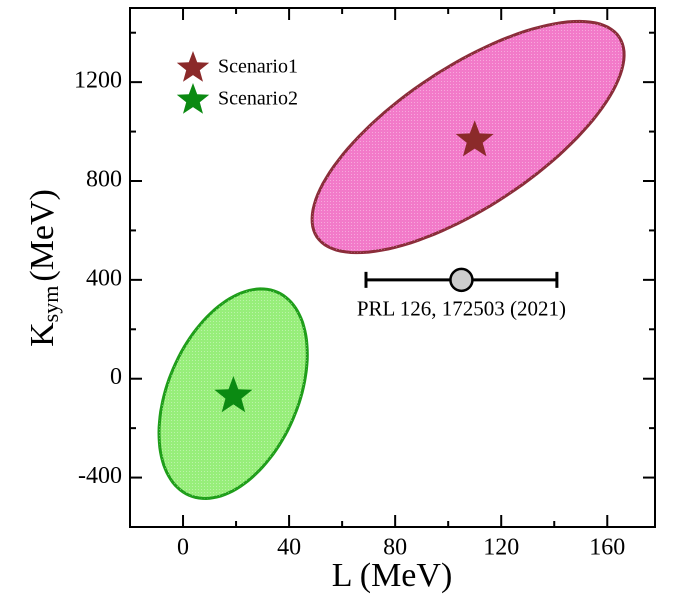  I want to click on y-axis-label: Ksym (MeV), so click(43, 268).